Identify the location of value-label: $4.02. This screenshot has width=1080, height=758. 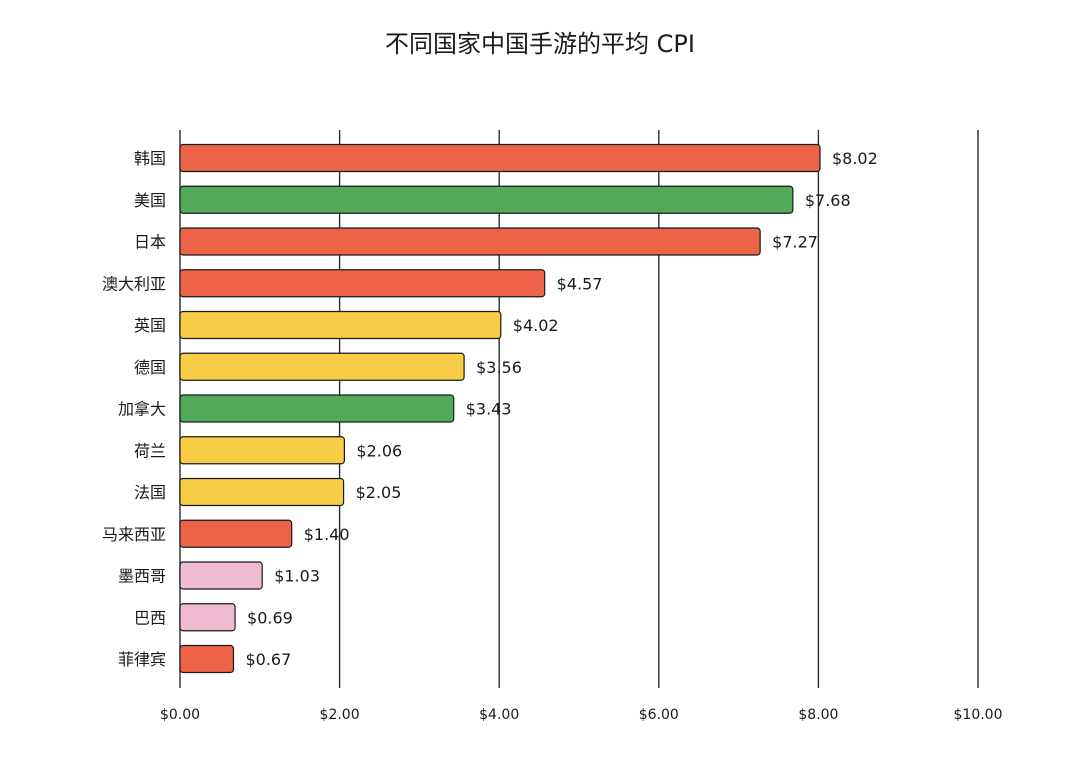
(536, 325).